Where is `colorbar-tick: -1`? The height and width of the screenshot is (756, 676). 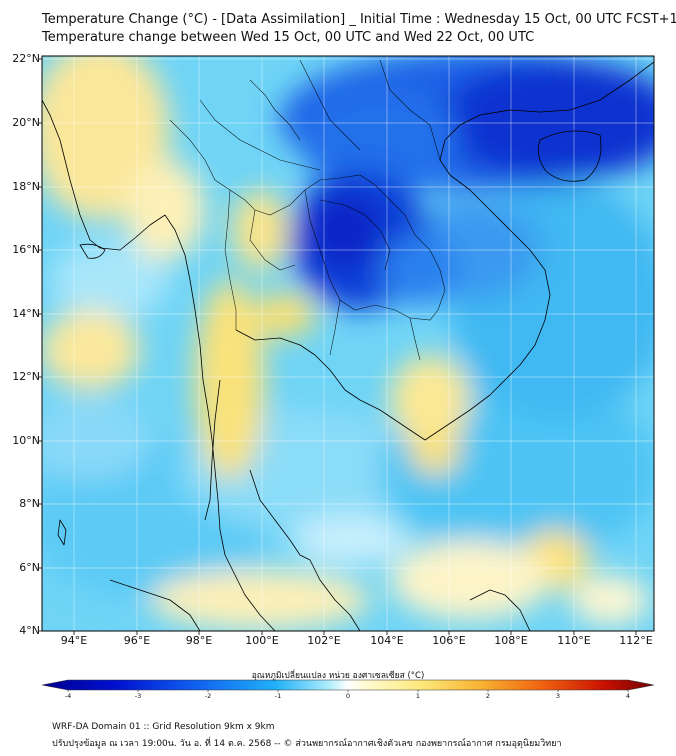 colorbar-tick: -1 is located at coordinates (278, 696).